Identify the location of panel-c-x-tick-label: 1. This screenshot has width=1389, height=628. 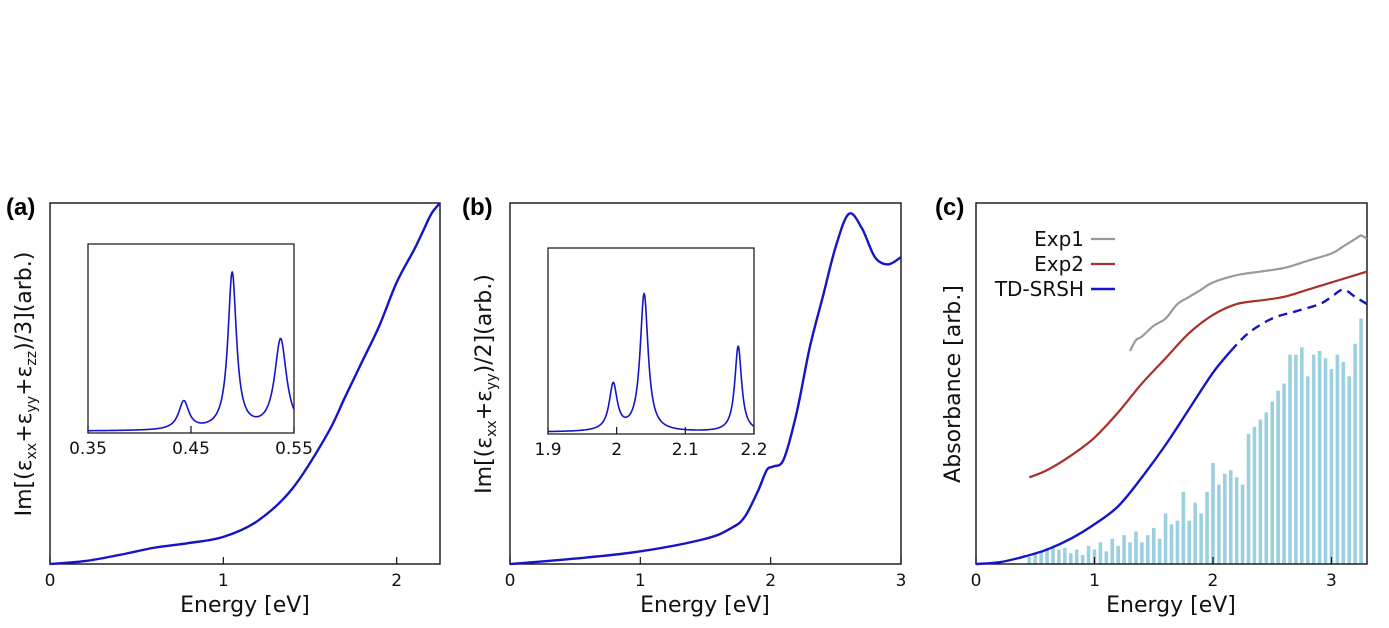
(1094, 581).